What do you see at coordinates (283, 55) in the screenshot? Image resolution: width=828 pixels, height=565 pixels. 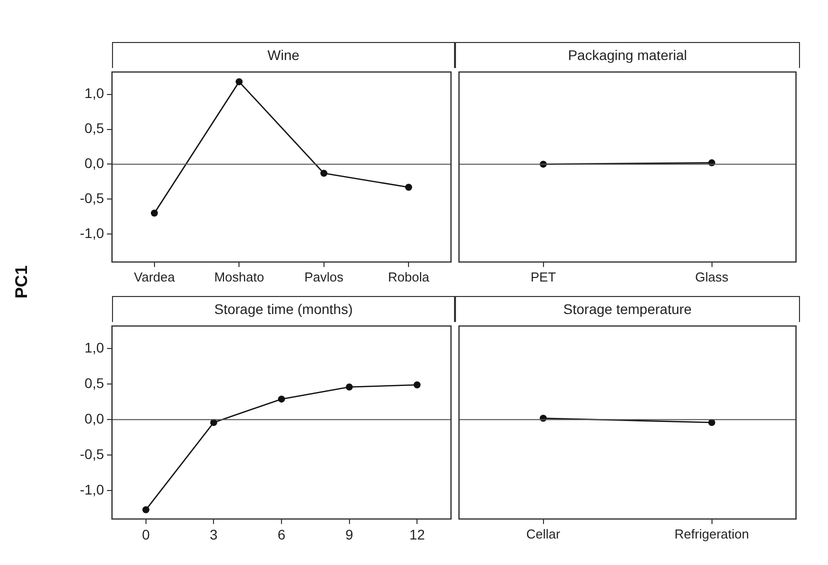 I see `chart-title: Wine` at bounding box center [283, 55].